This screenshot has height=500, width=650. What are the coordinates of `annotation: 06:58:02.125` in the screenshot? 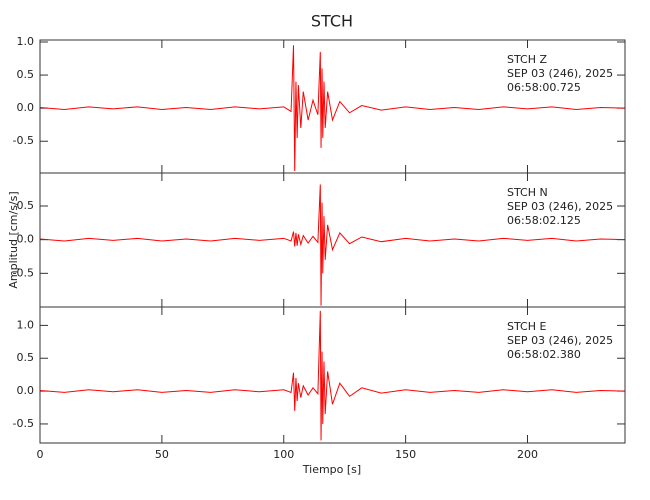 It's located at (544, 220).